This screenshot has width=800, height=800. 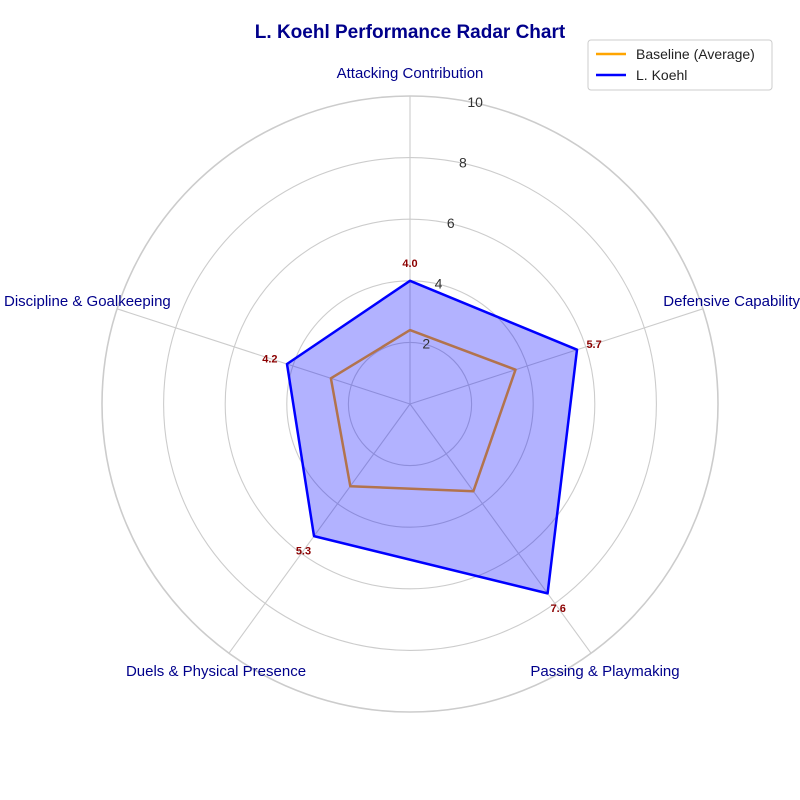 I want to click on data-label-passing-playmaking: 7.6, so click(x=558, y=609).